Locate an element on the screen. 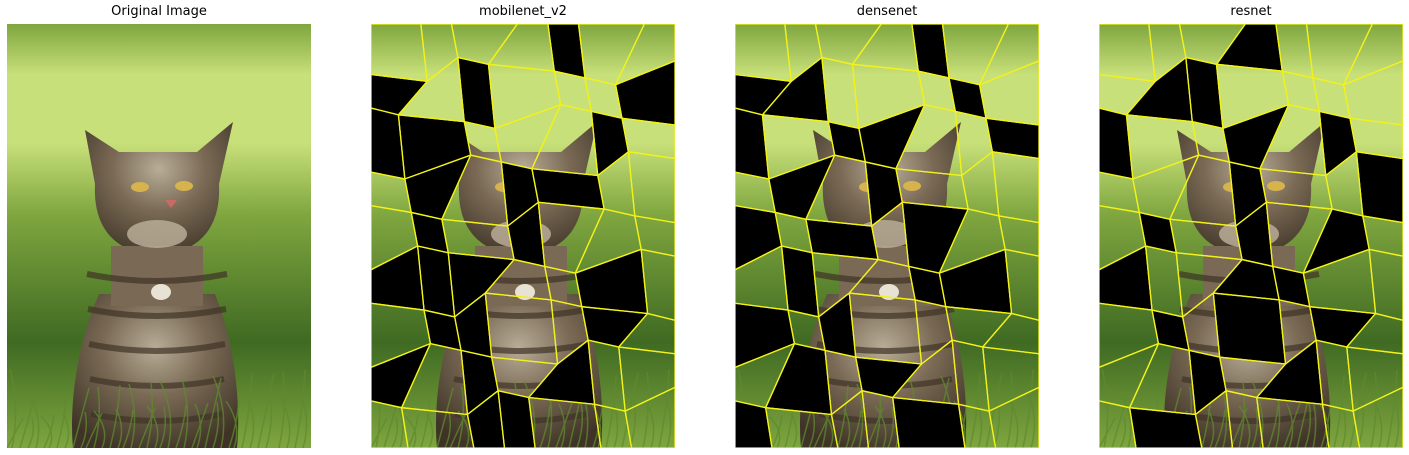  grass-blades is located at coordinates (157, 408).